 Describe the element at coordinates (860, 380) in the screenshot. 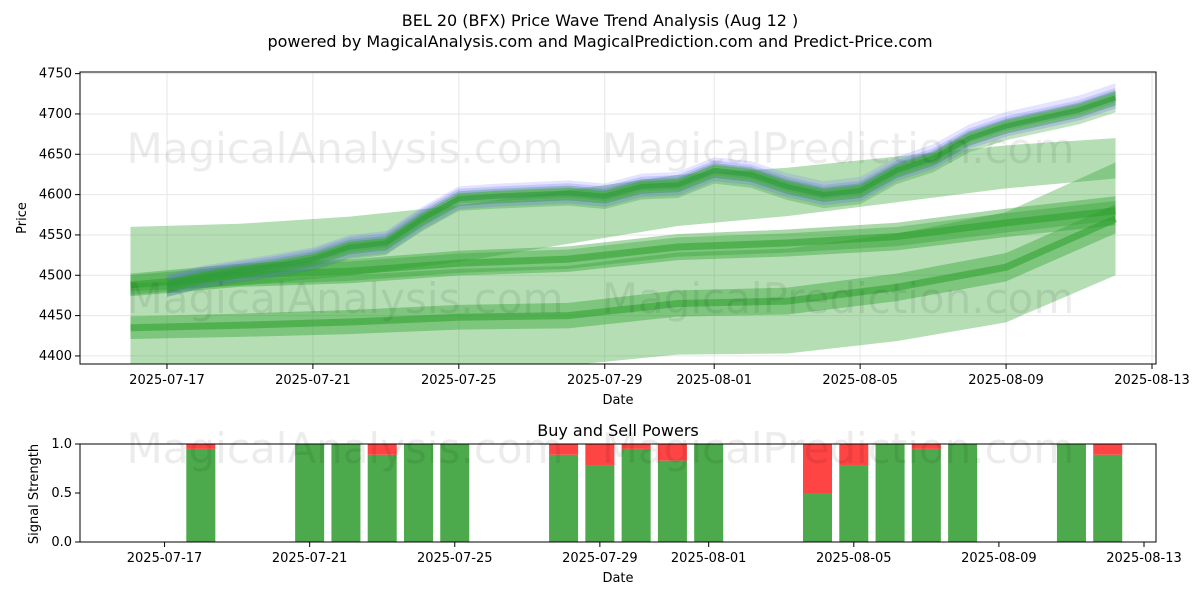

I see `price-x-tick-label: 2025-08-05` at that location.